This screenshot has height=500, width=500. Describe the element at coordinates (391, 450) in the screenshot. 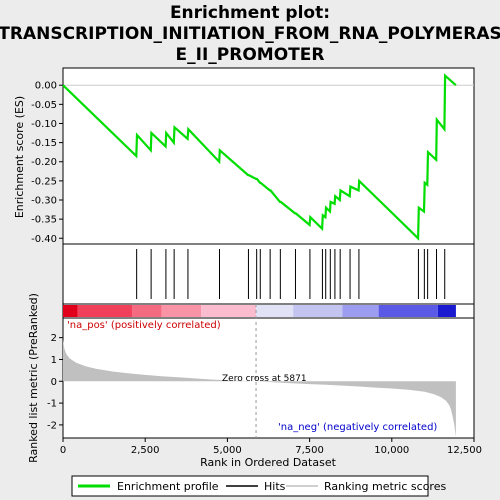

I see `xtick-label: 10,000` at that location.